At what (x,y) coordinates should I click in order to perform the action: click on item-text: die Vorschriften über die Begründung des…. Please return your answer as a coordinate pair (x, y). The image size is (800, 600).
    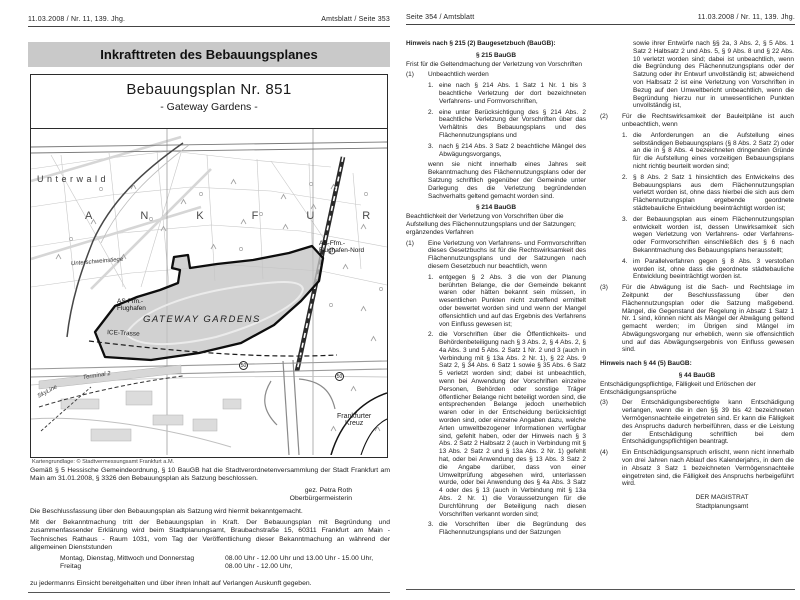
    Looking at the image, I should click on (512, 529).